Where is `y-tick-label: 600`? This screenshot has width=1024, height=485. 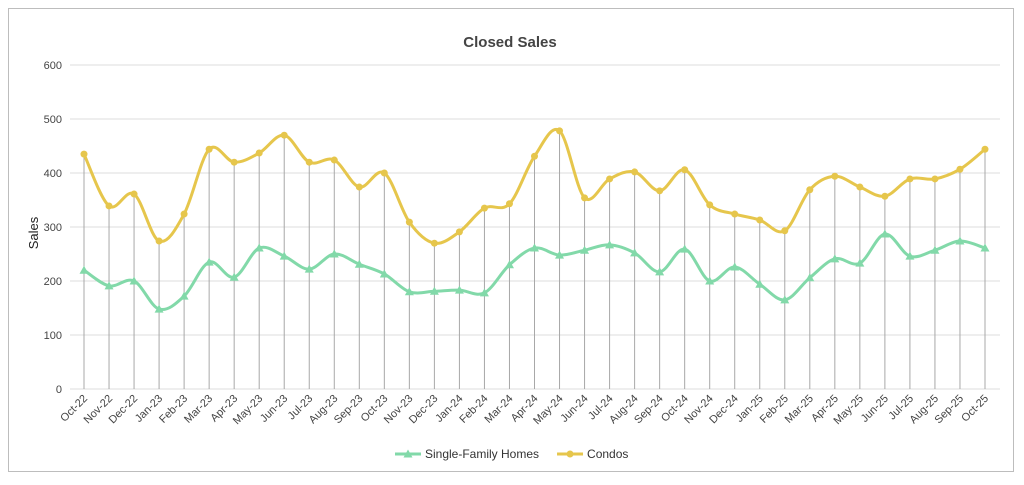
y-tick-label: 600 is located at coordinates (53, 66).